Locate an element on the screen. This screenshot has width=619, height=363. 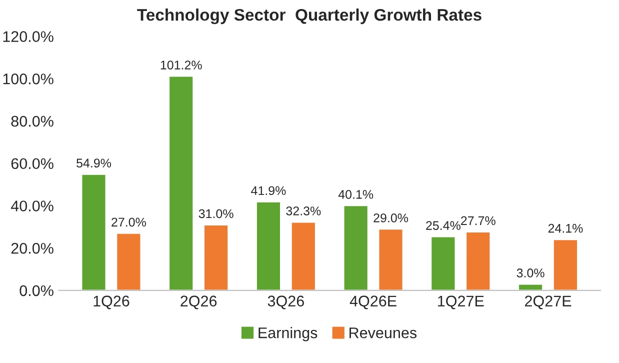
data-label: 54.9% is located at coordinates (94, 163).